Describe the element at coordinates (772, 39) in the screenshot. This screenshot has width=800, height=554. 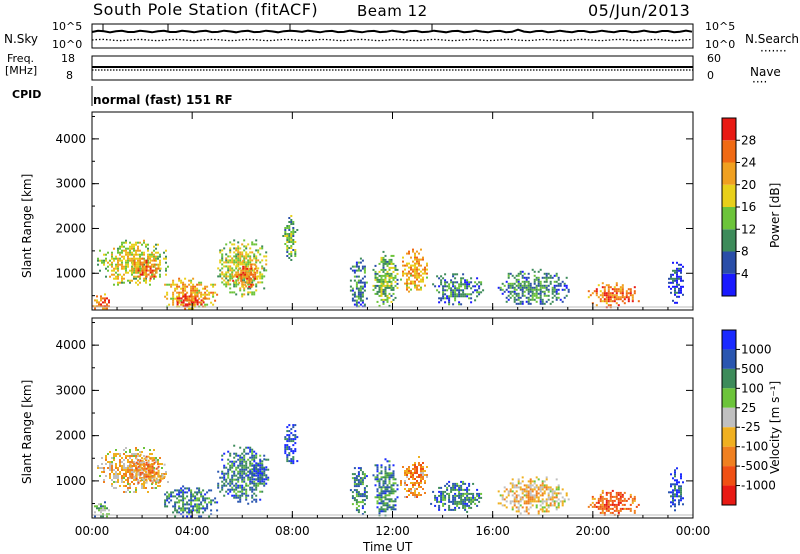
I see `nsearch-label: N.Search` at that location.